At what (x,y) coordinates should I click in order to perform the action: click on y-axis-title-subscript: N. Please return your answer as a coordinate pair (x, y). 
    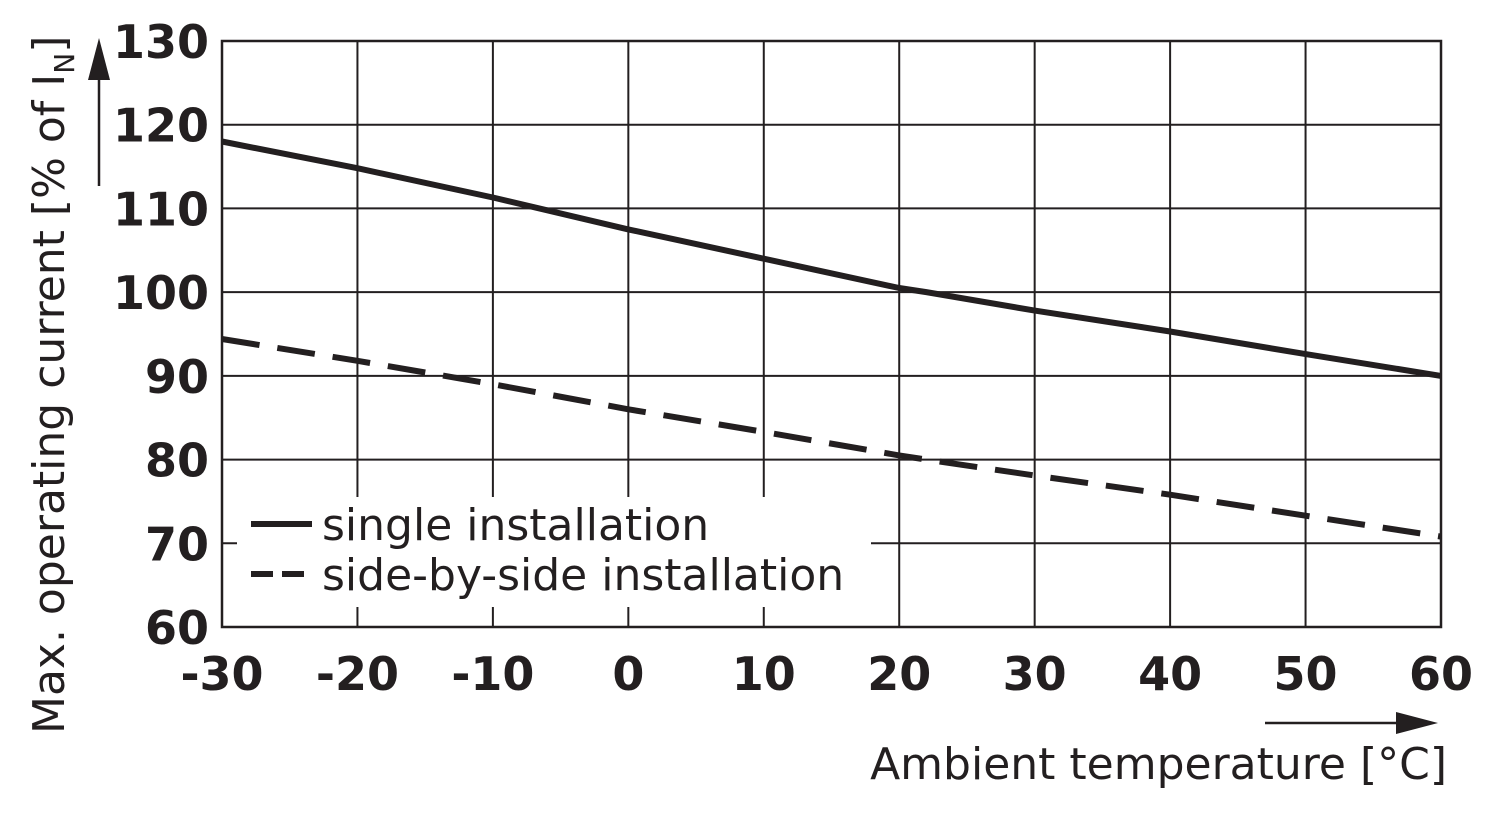
    Looking at the image, I should click on (64, 63).